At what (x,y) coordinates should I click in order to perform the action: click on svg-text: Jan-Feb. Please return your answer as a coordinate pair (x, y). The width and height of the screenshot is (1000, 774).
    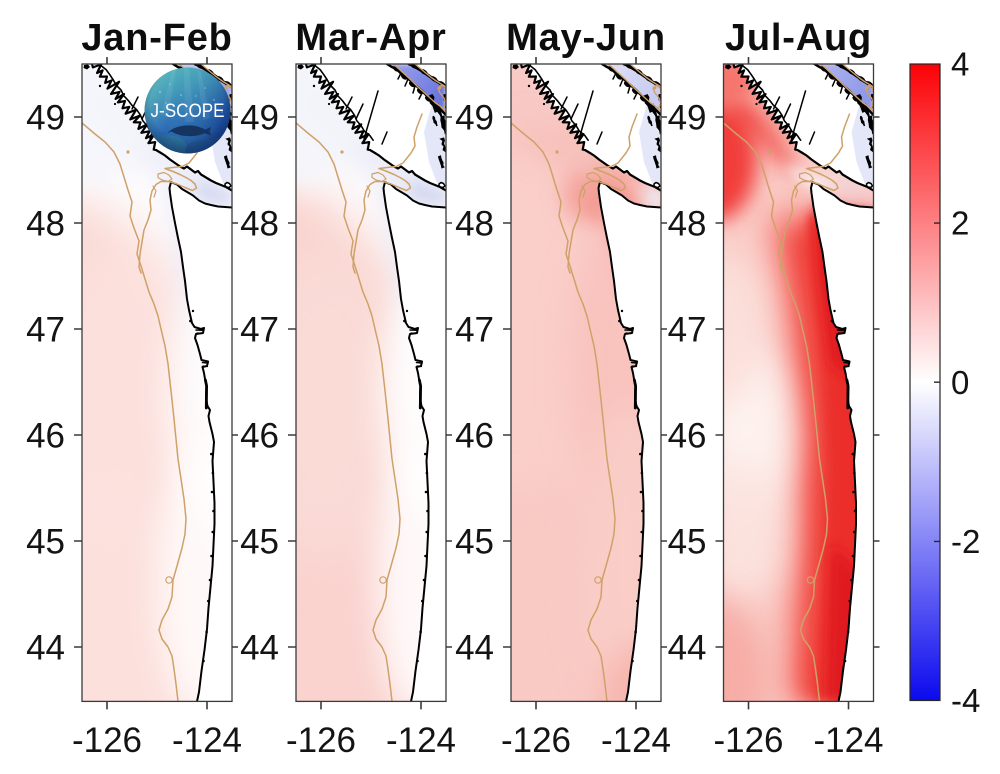
    Looking at the image, I should click on (156, 38).